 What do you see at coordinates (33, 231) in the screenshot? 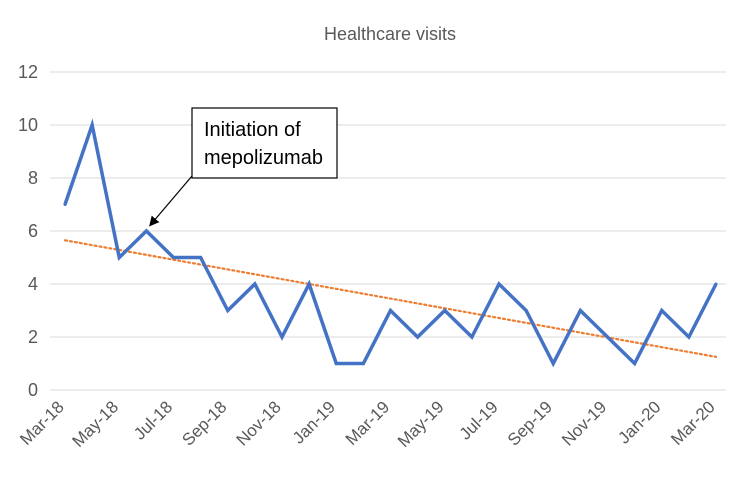
I see `y-tick-label: 6` at bounding box center [33, 231].